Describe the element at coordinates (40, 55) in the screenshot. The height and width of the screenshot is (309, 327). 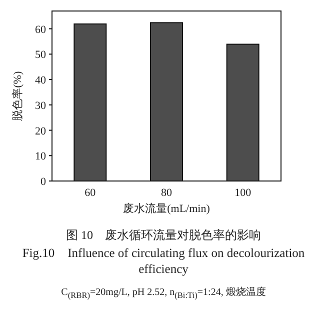
I see `y-tick-label: 50` at that location.